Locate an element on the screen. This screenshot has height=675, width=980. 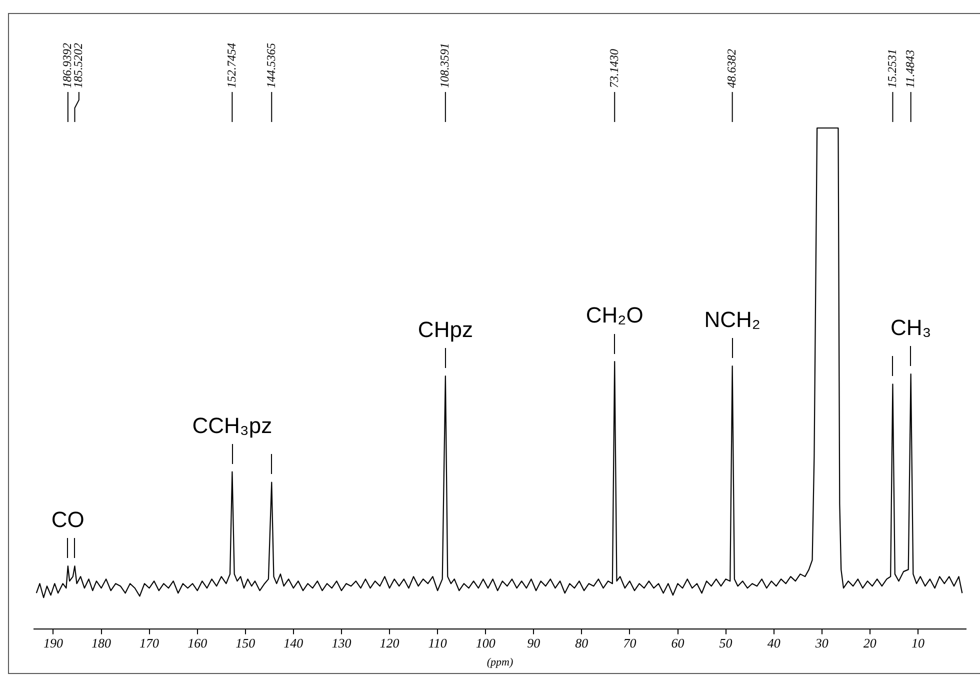
x-tick-label: 30 is located at coordinates (821, 642).